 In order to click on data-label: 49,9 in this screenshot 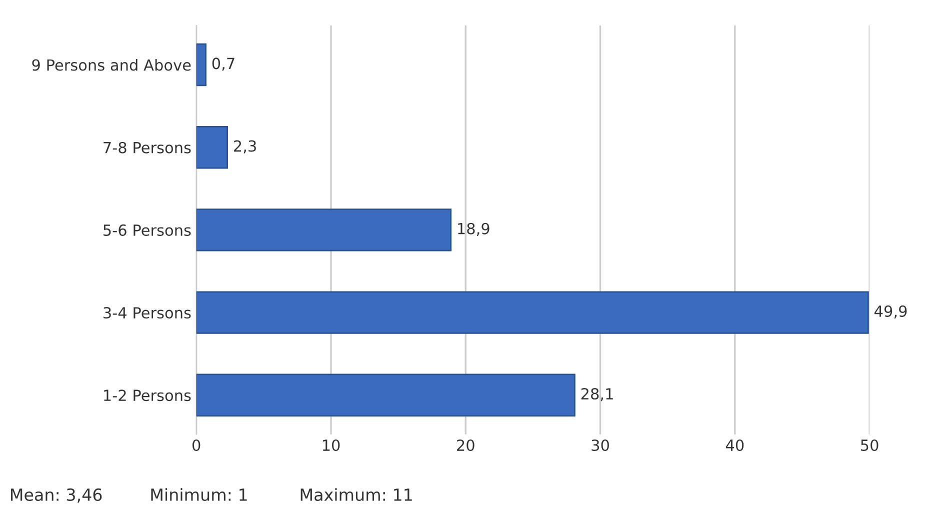, I will do `click(890, 312)`.